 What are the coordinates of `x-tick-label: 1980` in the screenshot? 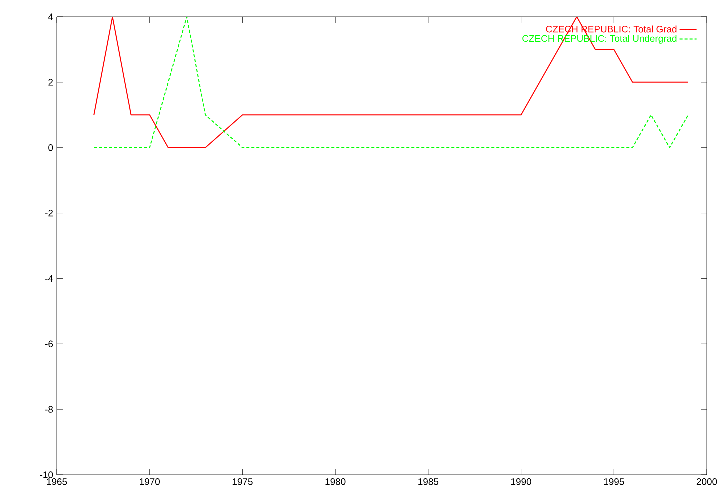 It's located at (336, 482).